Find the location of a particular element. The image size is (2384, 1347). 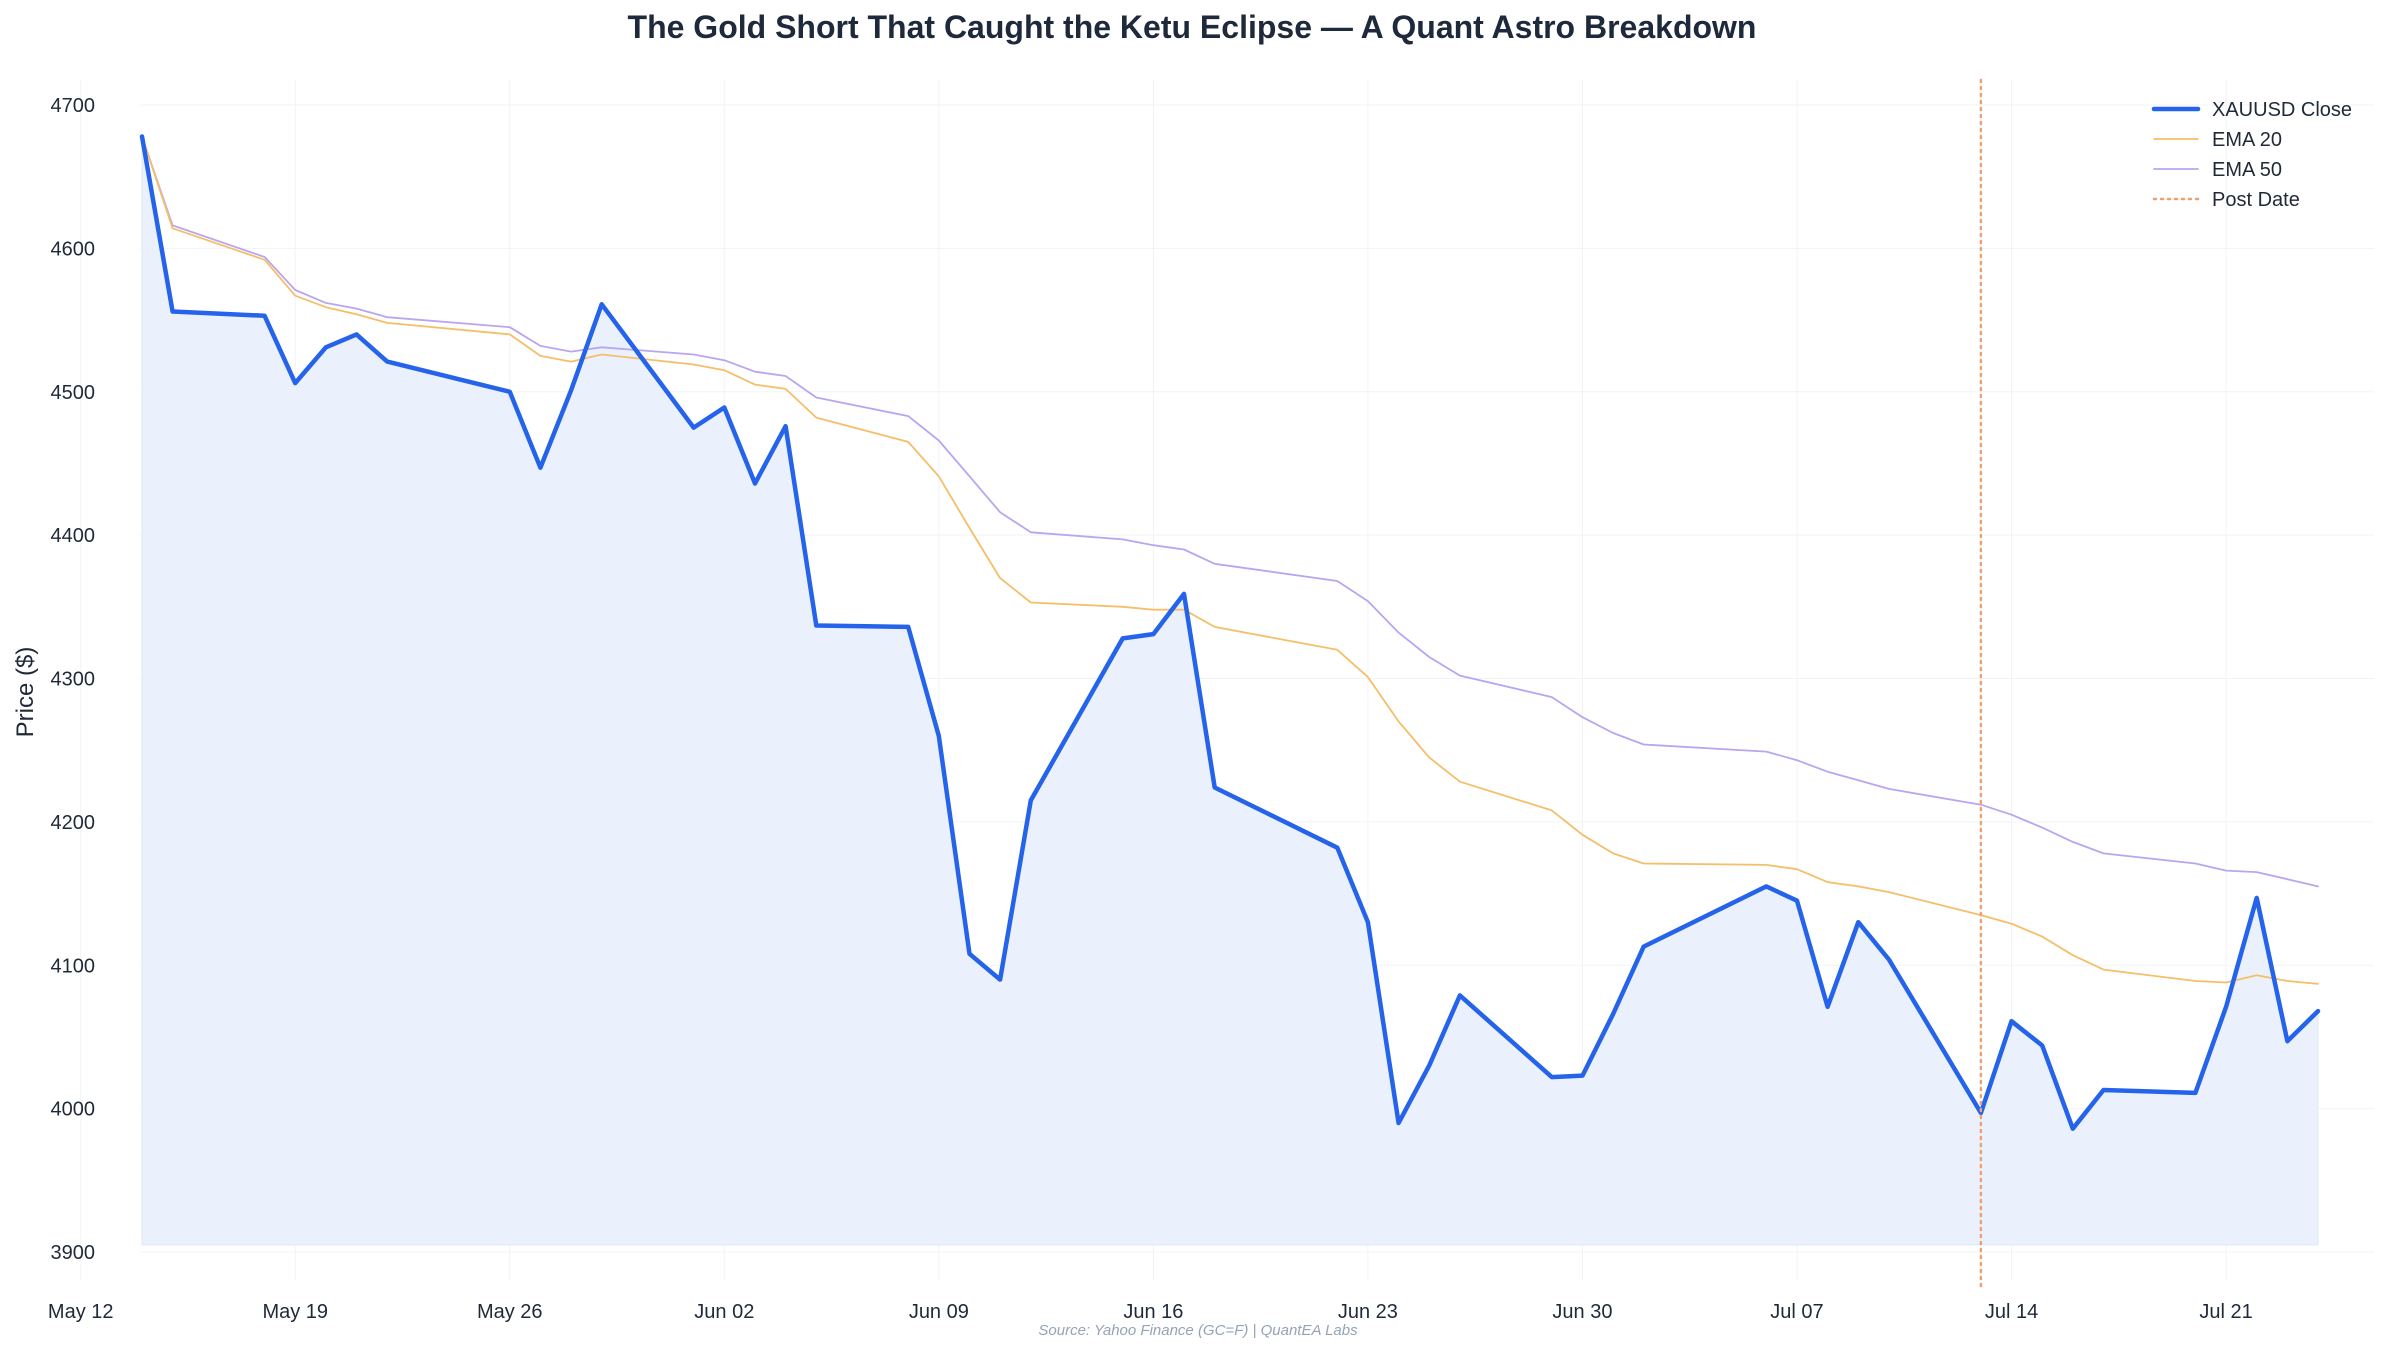

x-tick-label: Jun 16 is located at coordinates (1153, 1312).